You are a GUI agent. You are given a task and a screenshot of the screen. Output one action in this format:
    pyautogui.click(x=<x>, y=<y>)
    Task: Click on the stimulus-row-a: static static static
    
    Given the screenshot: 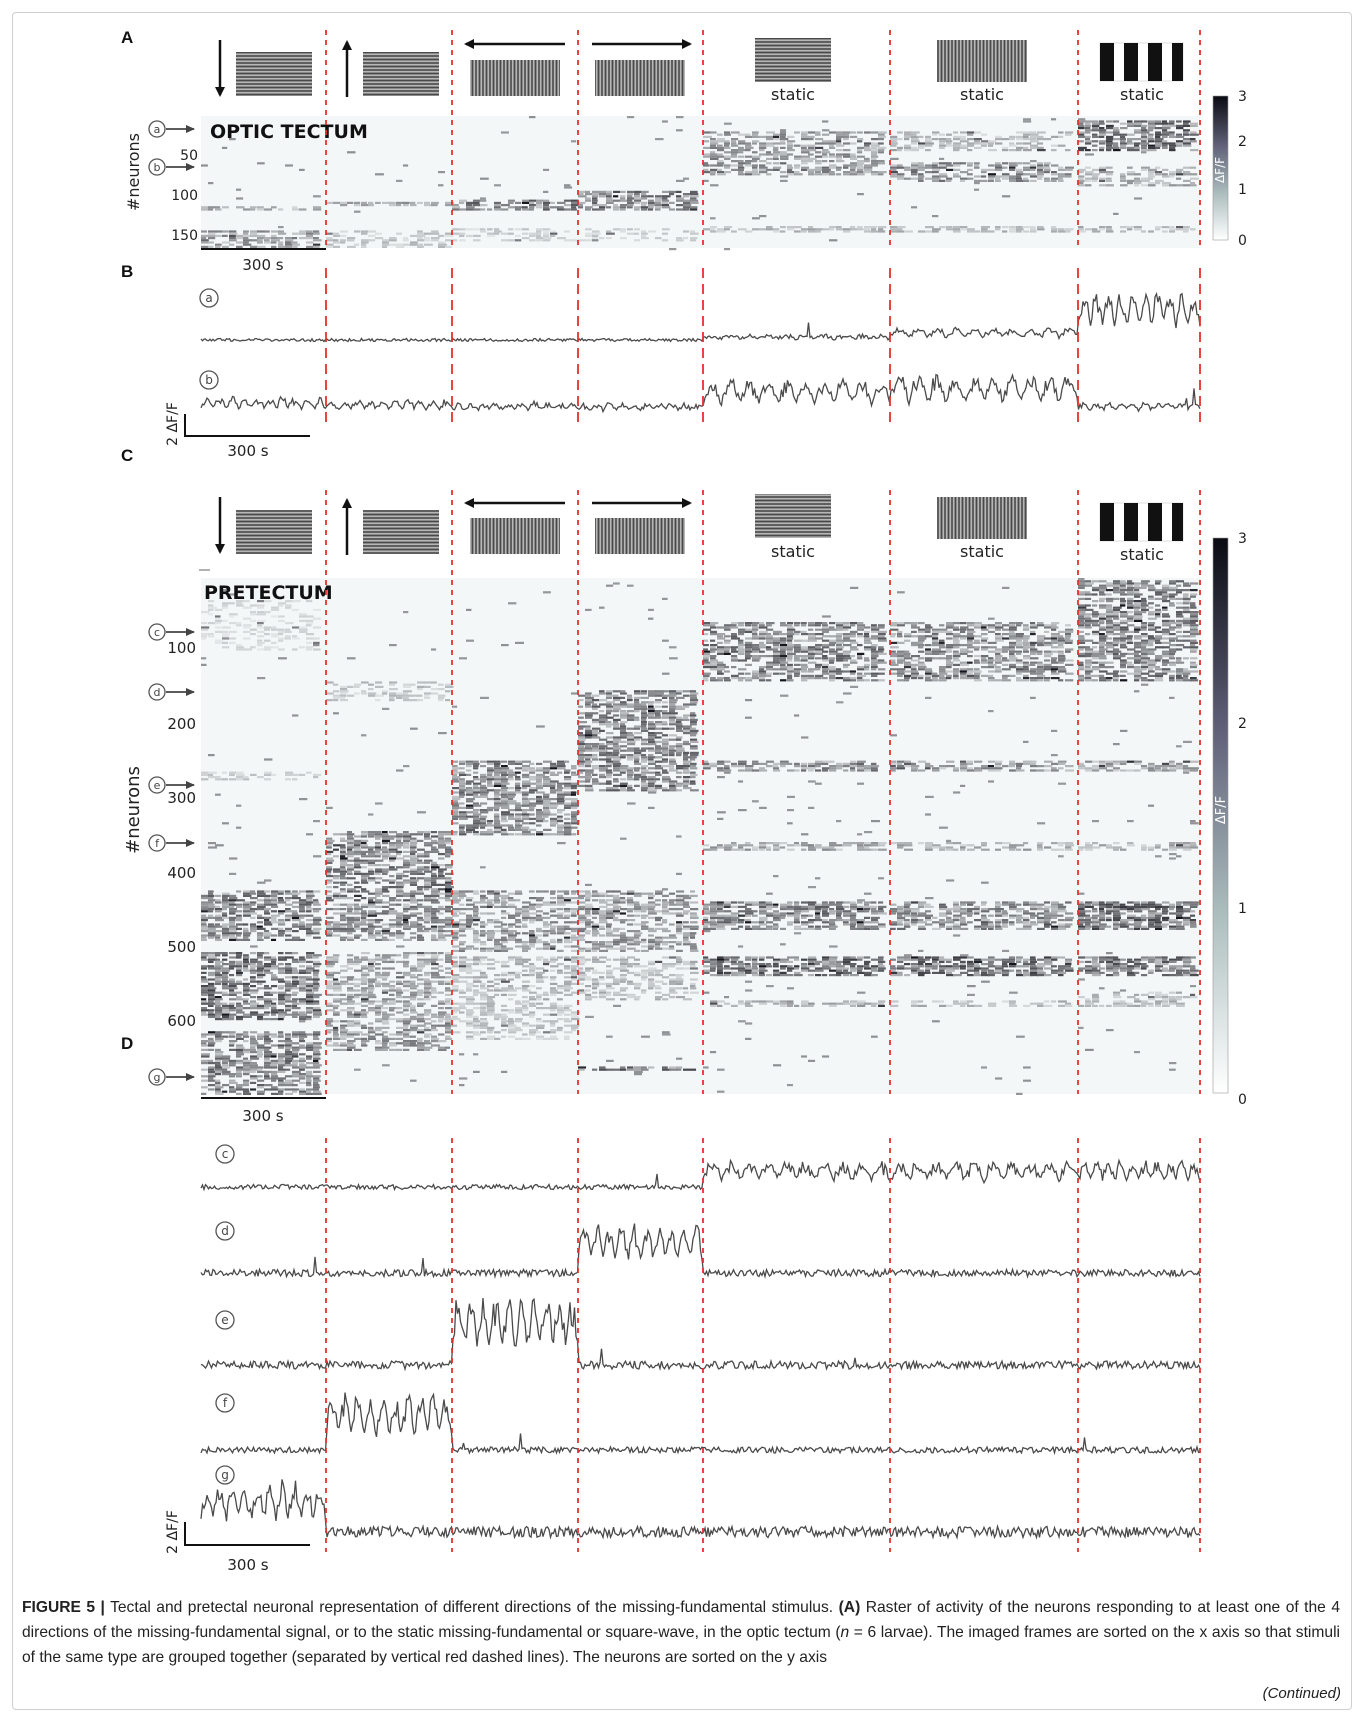 What is the action you would take?
    pyautogui.click(x=699, y=71)
    